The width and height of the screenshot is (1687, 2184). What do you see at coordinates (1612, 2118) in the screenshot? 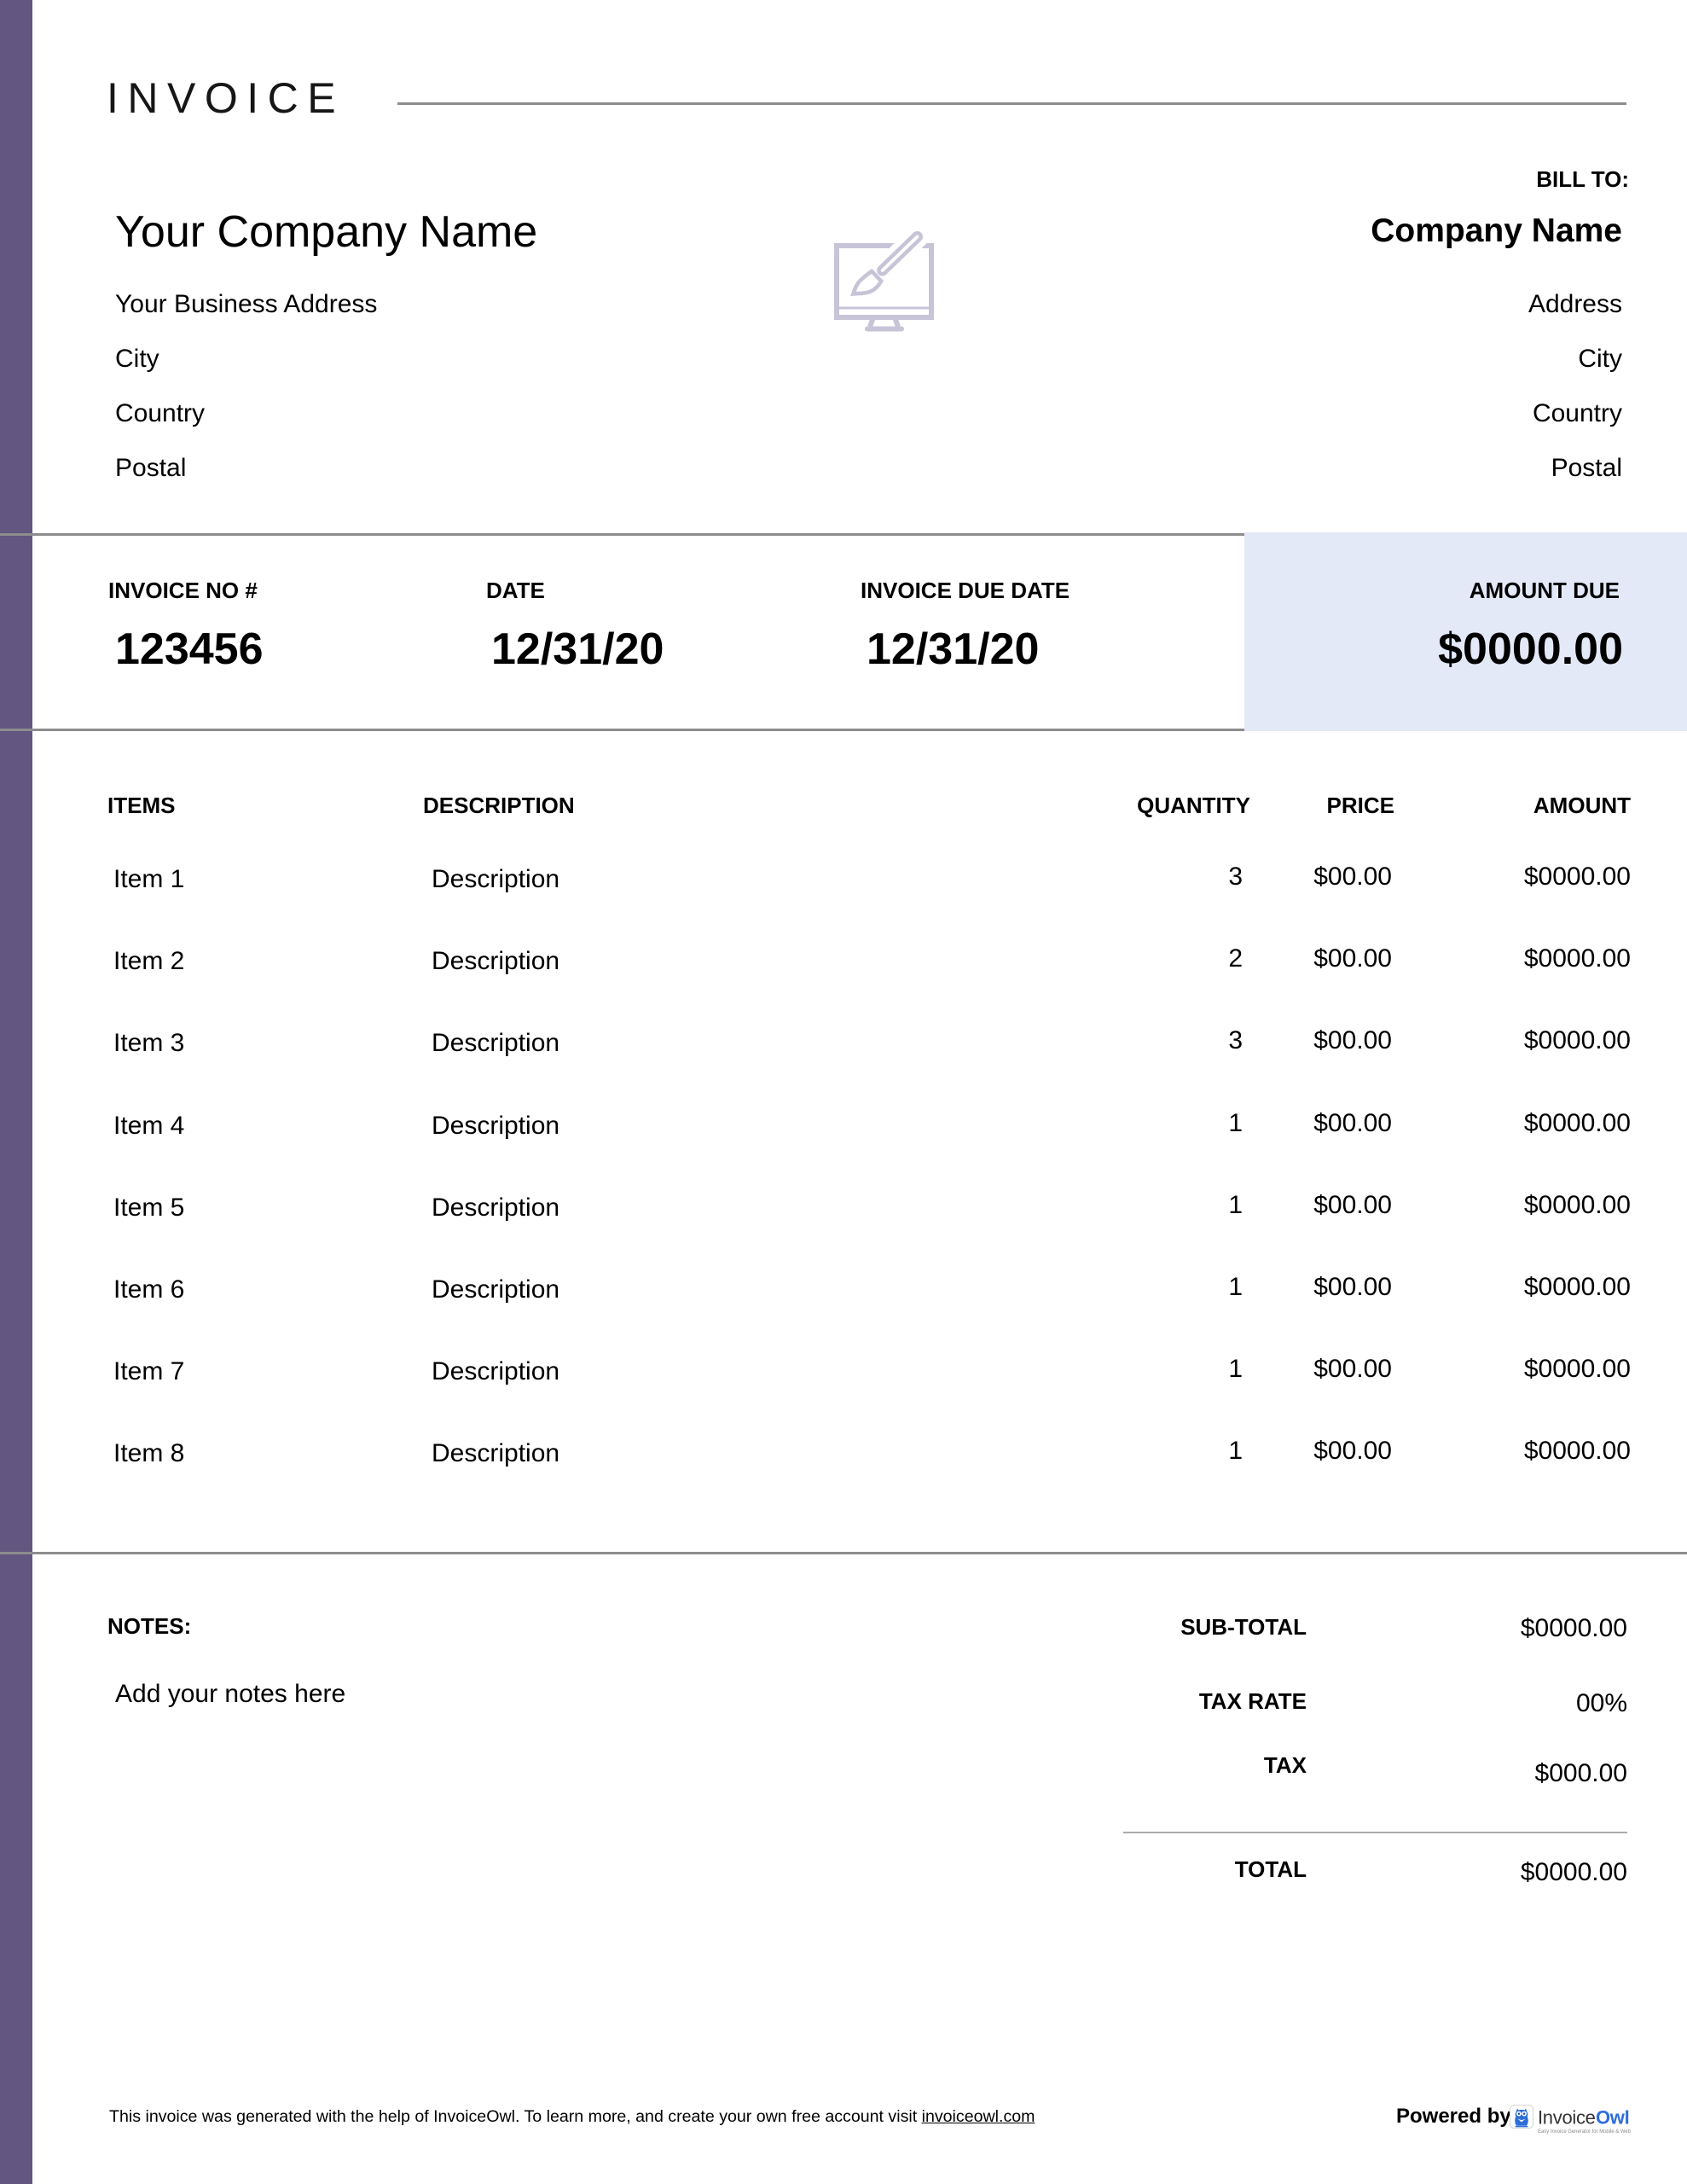
I see `svg-text: Owl` at bounding box center [1612, 2118].